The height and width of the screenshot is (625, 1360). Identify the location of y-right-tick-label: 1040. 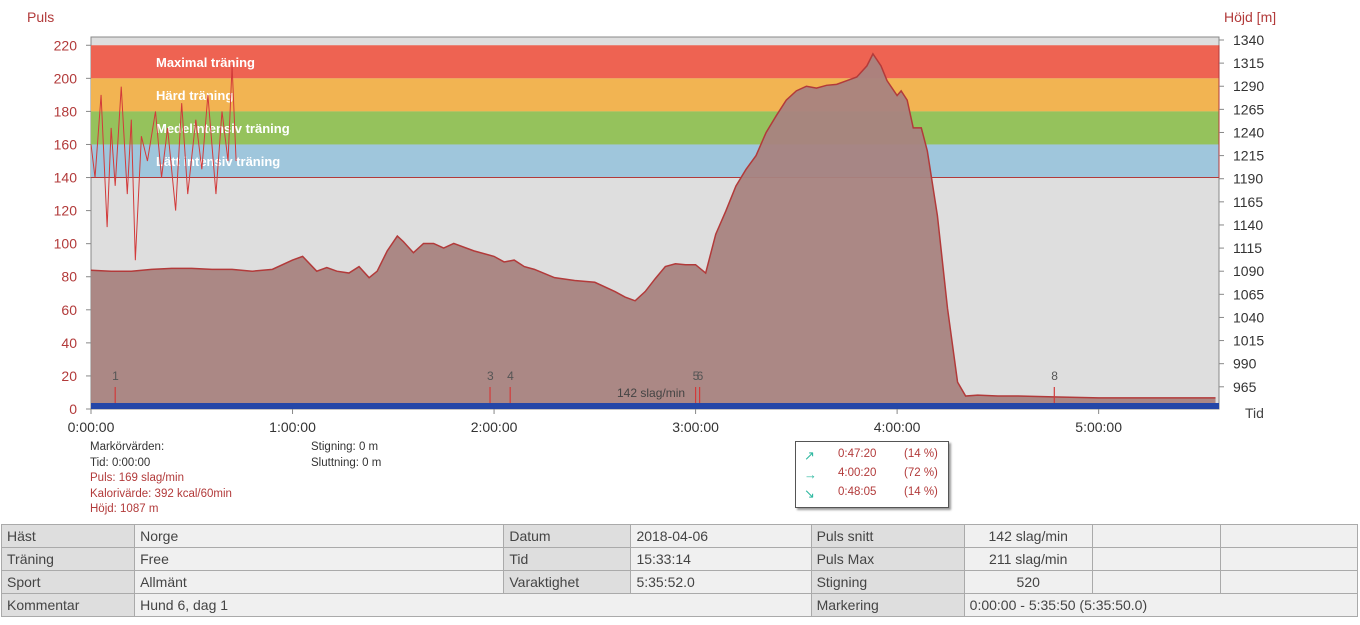
(1248, 317).